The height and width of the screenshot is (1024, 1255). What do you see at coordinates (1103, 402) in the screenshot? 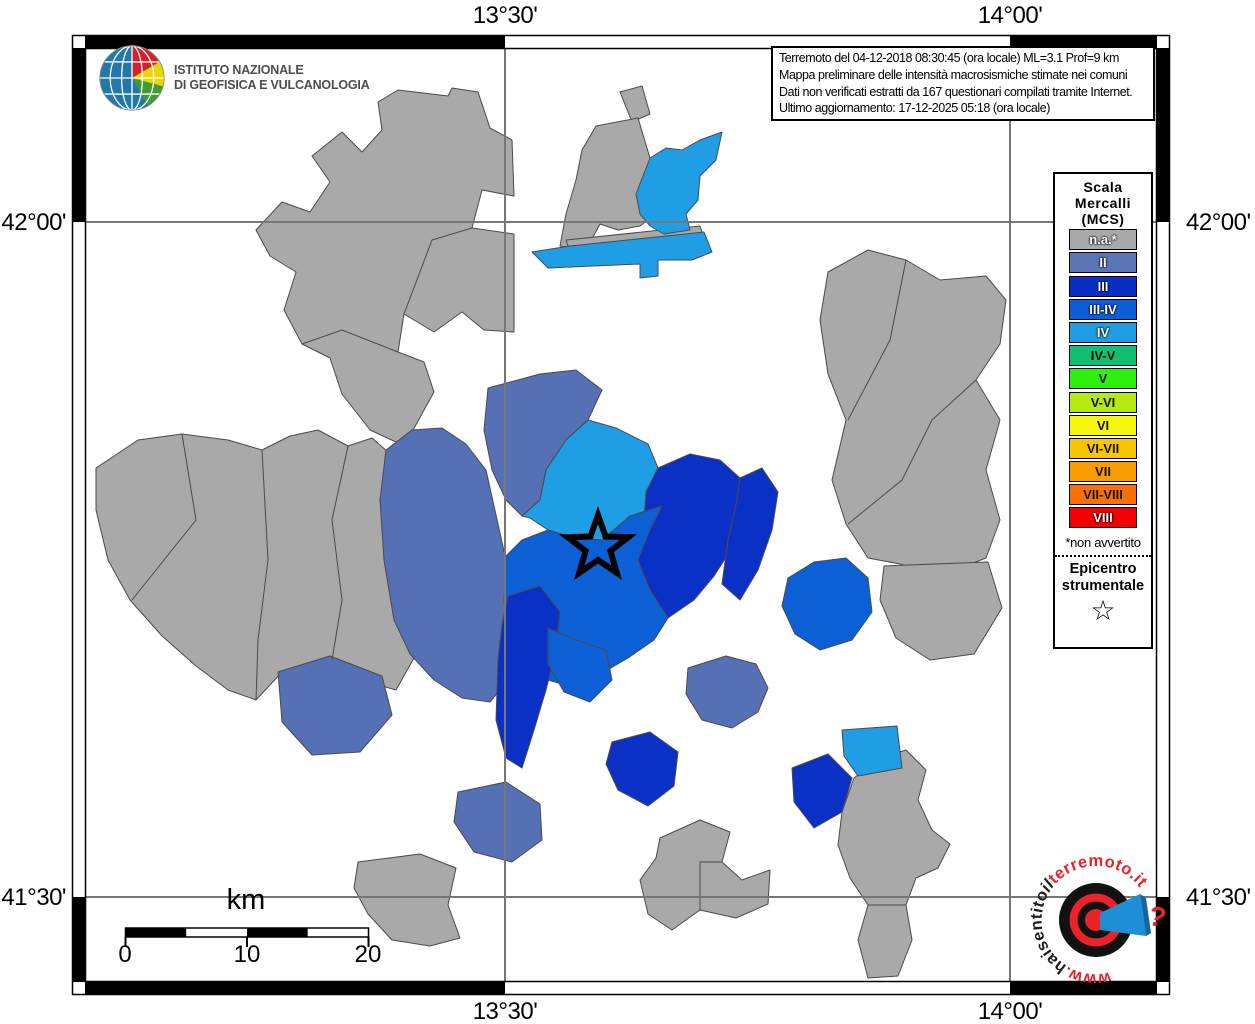
I see `legend-entry-V-VI: V-VI` at bounding box center [1103, 402].